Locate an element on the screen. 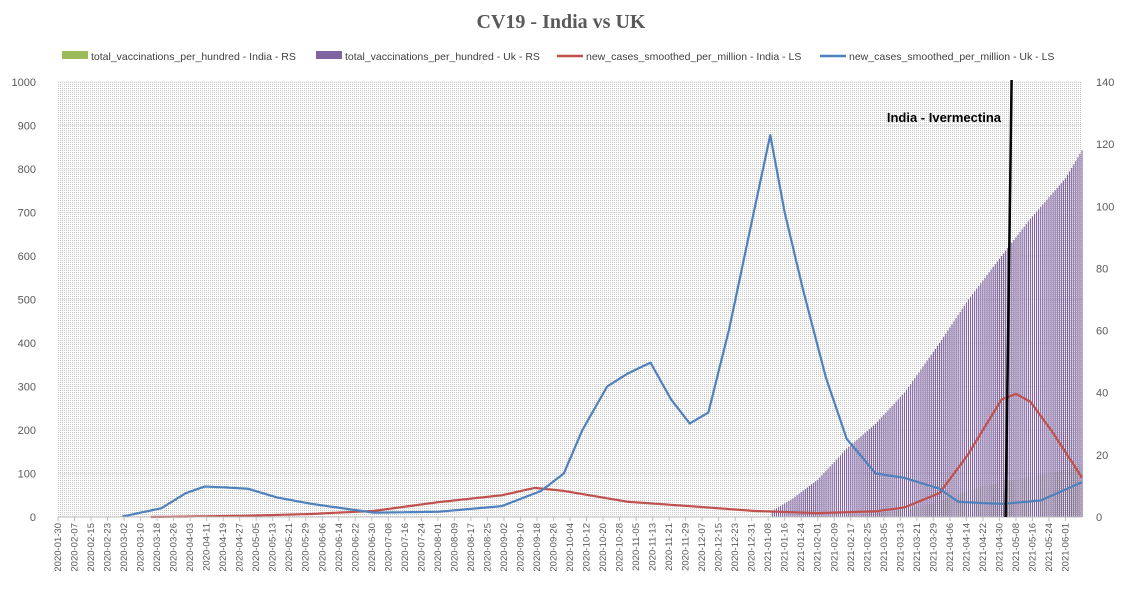 The width and height of the screenshot is (1122, 594). x-tick-label: 2020-03-02 is located at coordinates (124, 547).